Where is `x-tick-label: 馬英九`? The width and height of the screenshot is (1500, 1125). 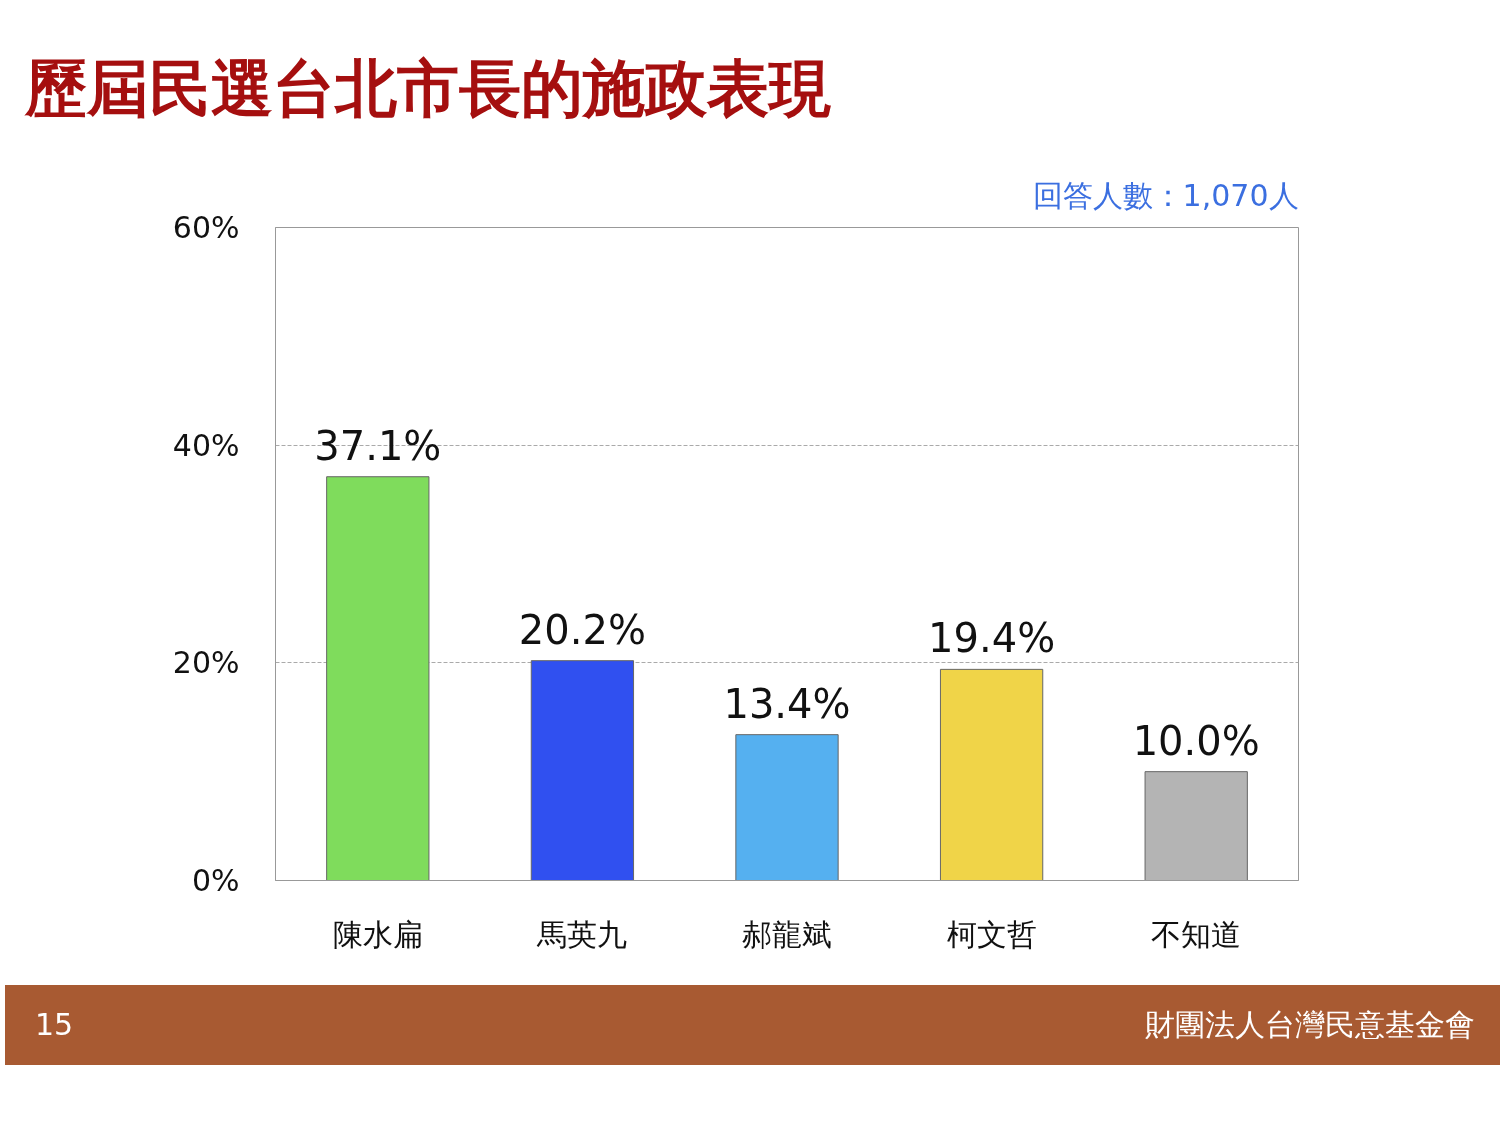 x-tick-label: 馬英九 is located at coordinates (582, 934).